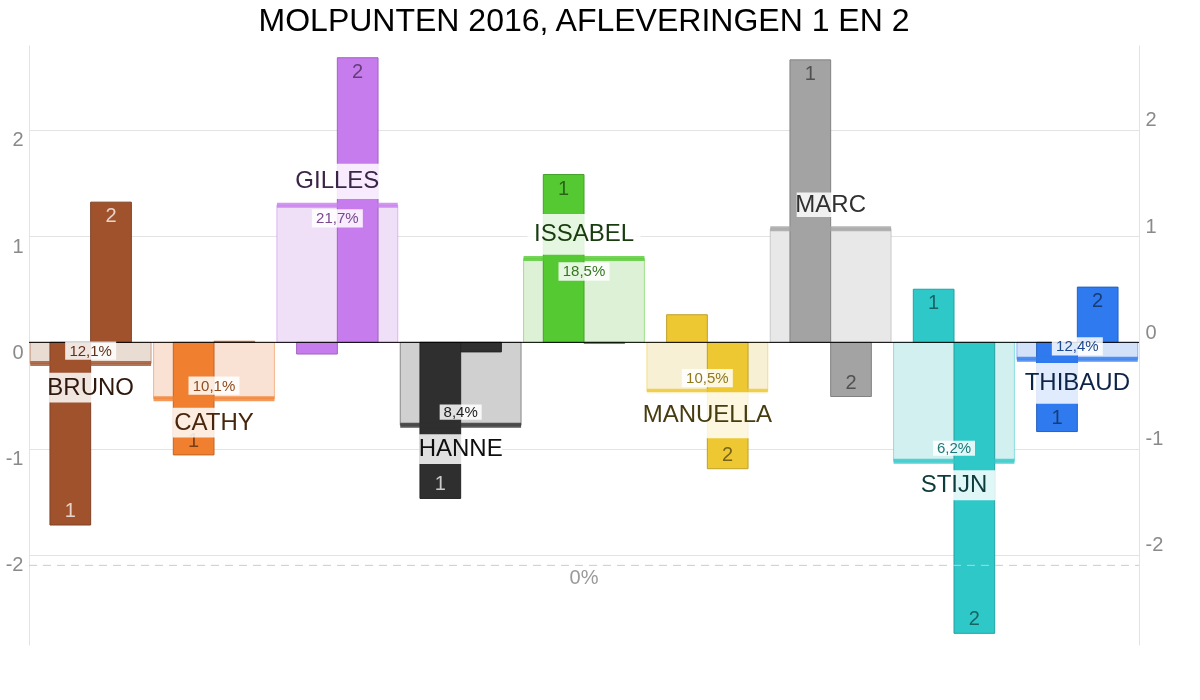 The image size is (1200, 700). I want to click on y2-tick-label: 2, so click(18, 139).